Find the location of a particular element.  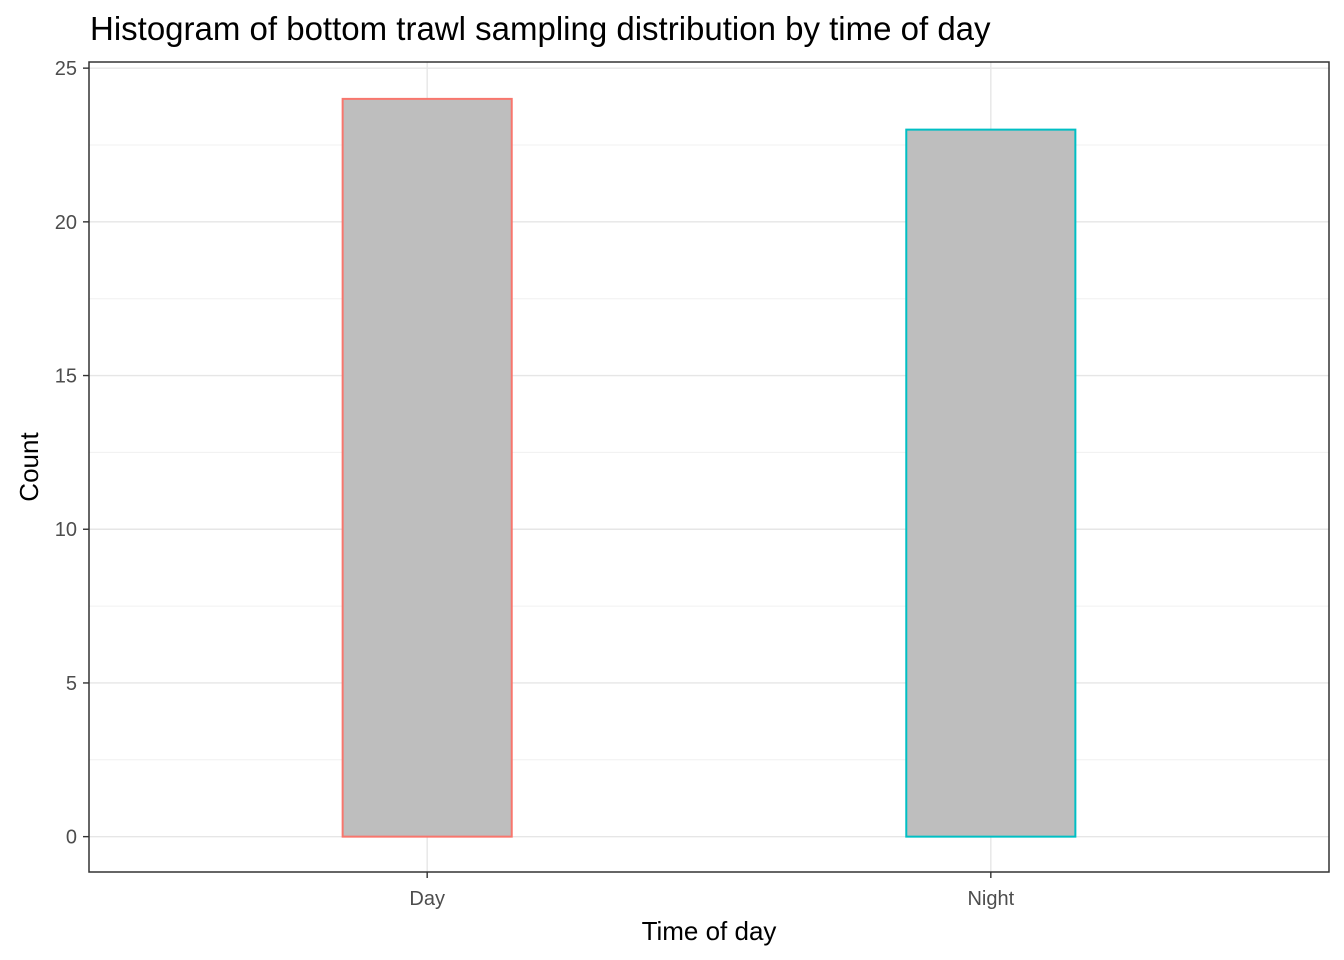

x-axis-ticks: Day Night is located at coordinates (712, 891).